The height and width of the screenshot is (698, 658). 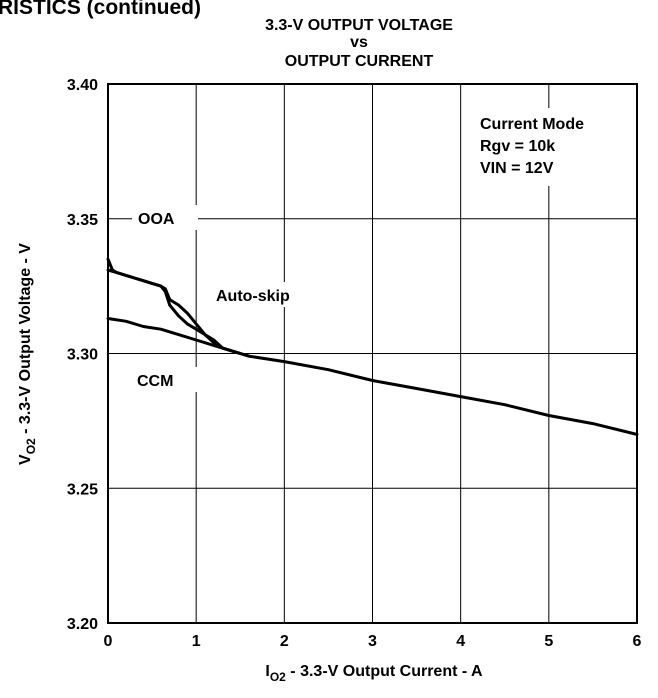 I want to click on ccm-label-background, so click(x=165, y=379).